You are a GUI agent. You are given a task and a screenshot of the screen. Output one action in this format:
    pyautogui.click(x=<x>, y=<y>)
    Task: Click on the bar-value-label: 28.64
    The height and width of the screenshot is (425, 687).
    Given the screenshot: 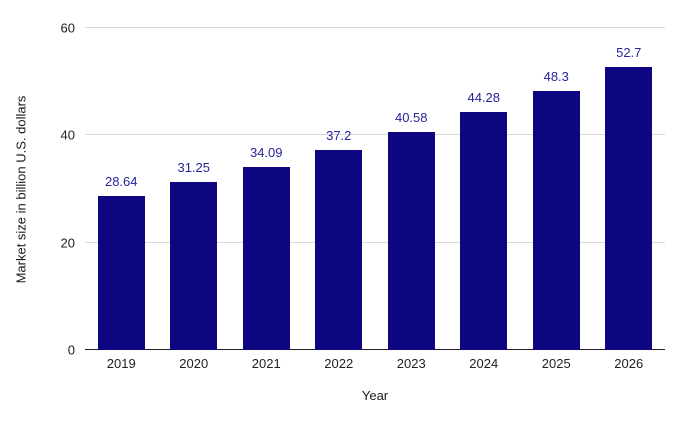 What is the action you would take?
    pyautogui.click(x=121, y=182)
    